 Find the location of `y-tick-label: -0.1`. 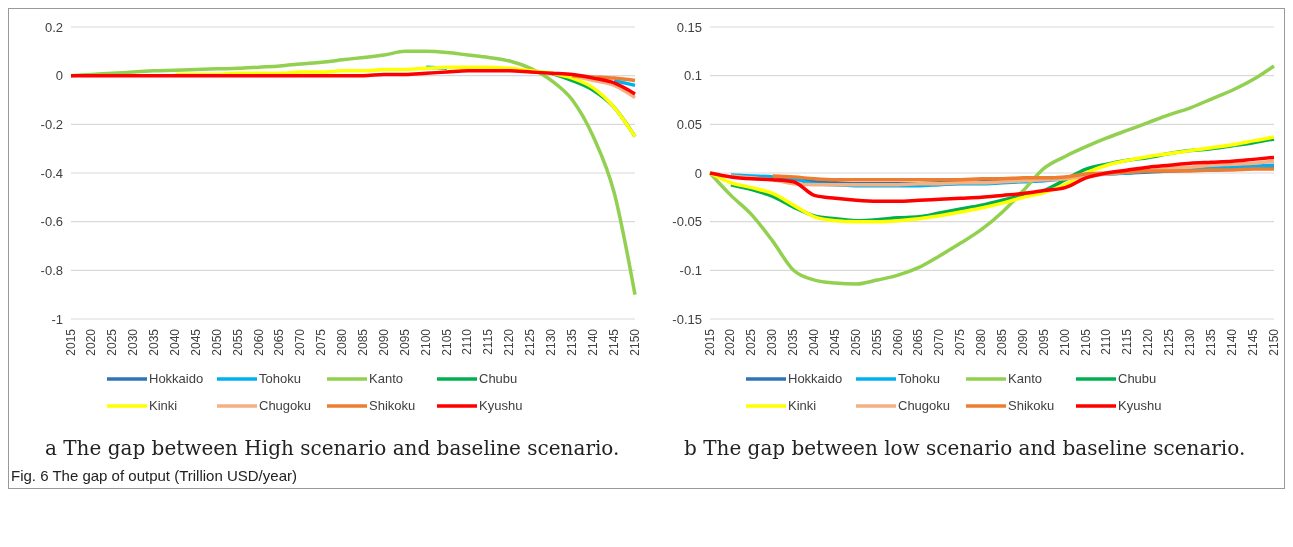

y-tick-label: -0.1 is located at coordinates (690, 270).